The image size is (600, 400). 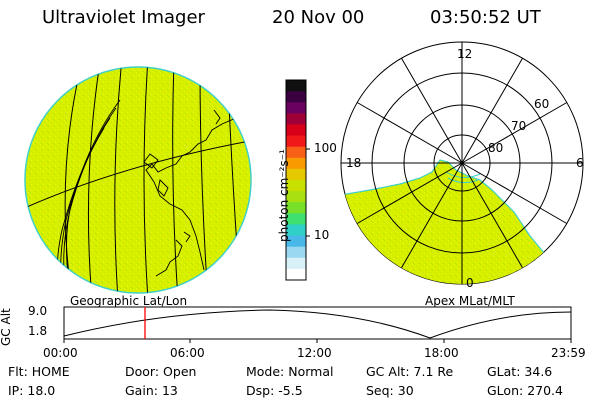 I want to click on info-glon: GLon: 270.4, so click(x=525, y=390).